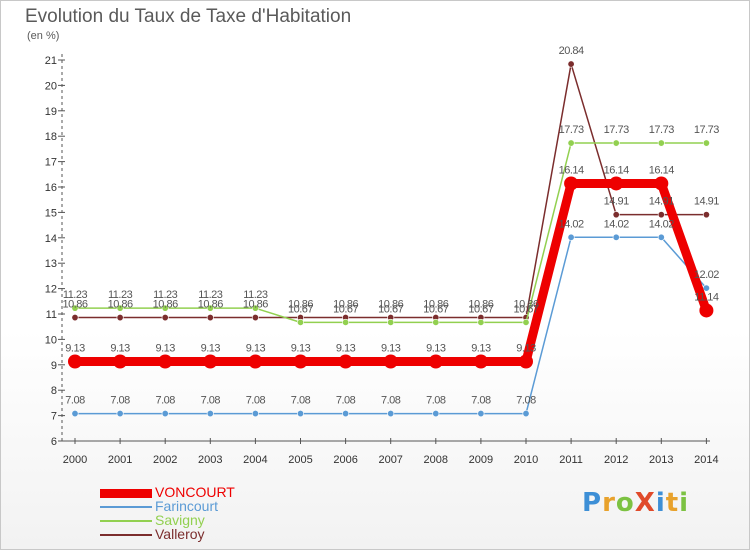  What do you see at coordinates (661, 460) in the screenshot?
I see `x-tick-label: 2013` at bounding box center [661, 460].